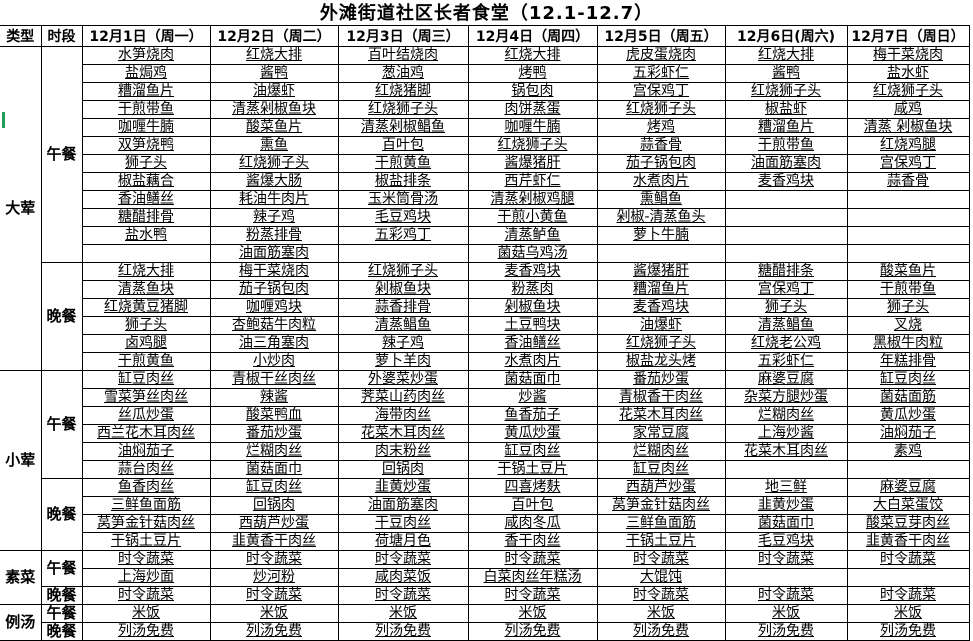 The width and height of the screenshot is (973, 641). I want to click on dish-cell: 油面筋塞肉, so click(274, 253).